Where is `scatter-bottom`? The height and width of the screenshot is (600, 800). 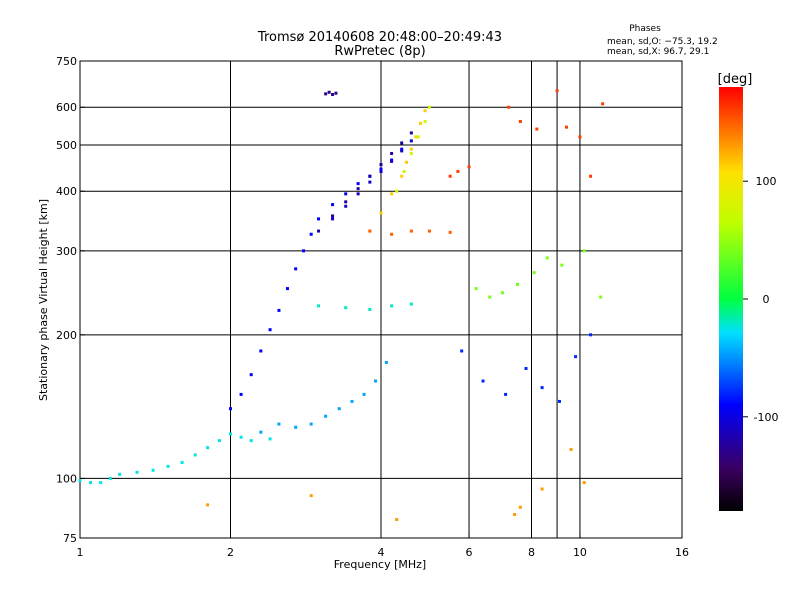 scatter-bottom is located at coordinates (396, 484).